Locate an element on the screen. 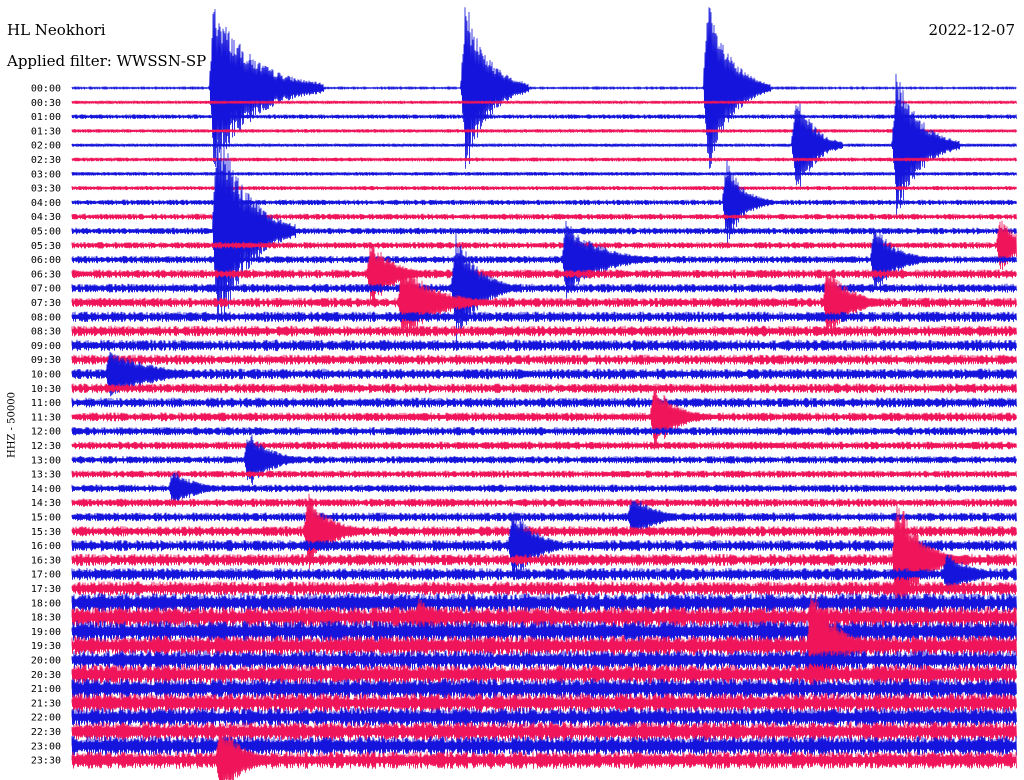  date-label: 2022-12-07 is located at coordinates (971, 30).